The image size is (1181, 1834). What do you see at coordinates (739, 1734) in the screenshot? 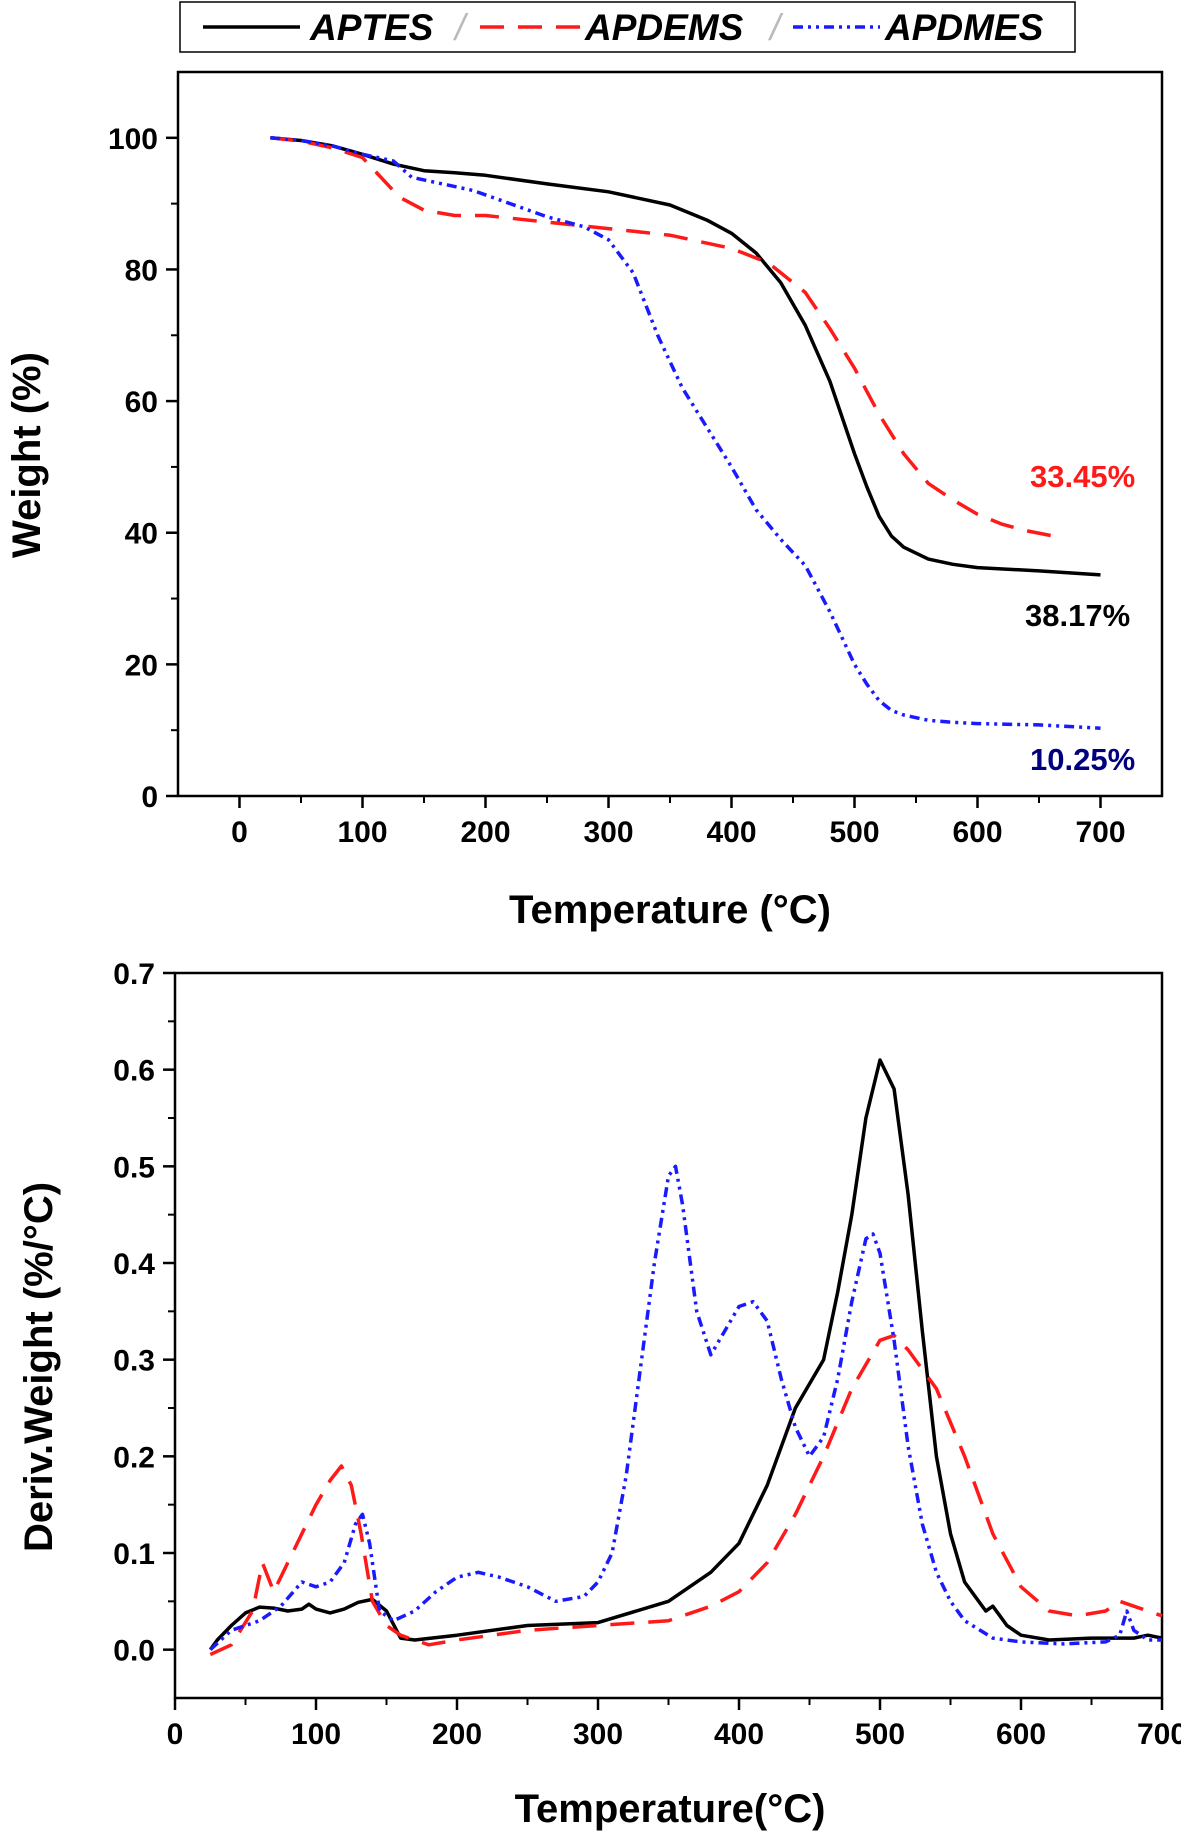
I see `dtg-x-tick-label: 400` at bounding box center [739, 1734].